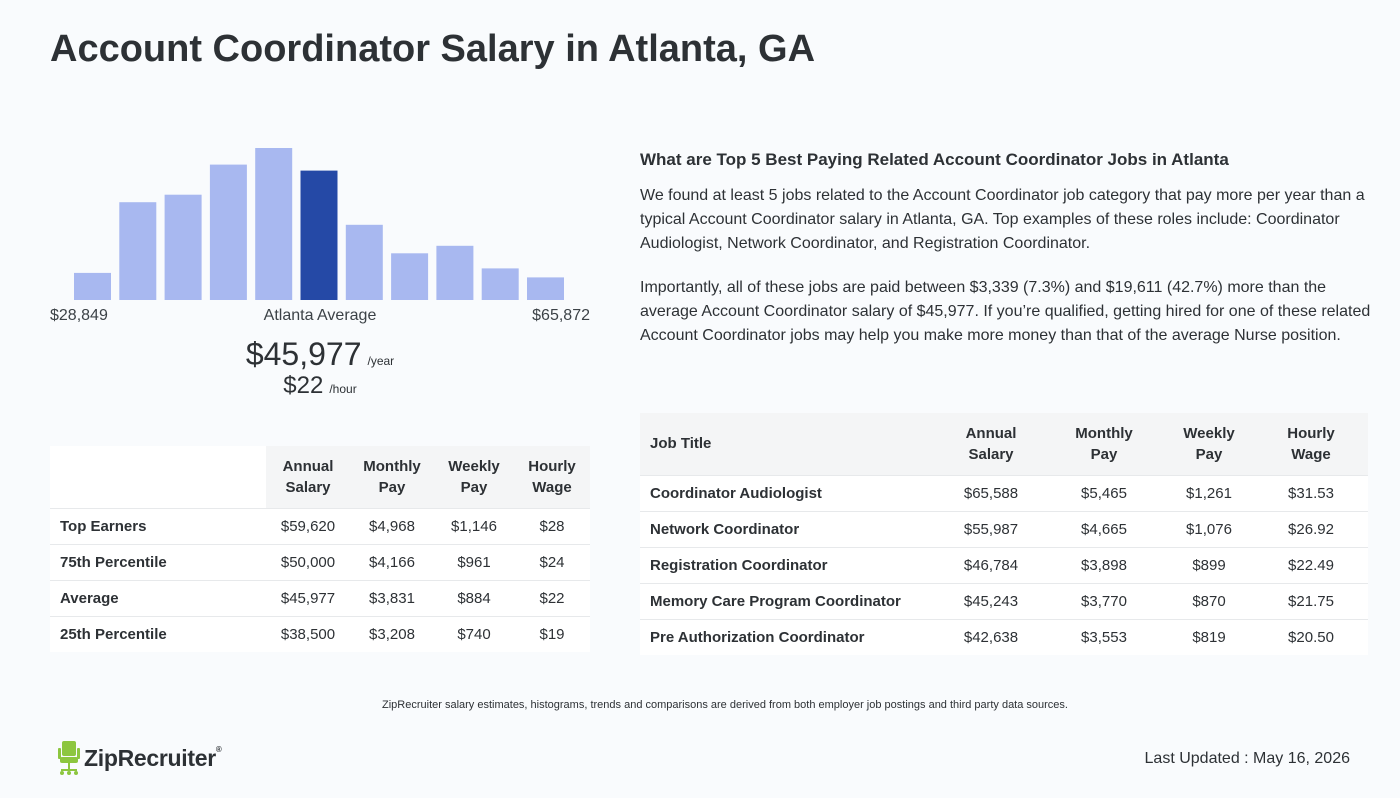 This screenshot has width=1400, height=798. I want to click on histogram-range: $28,849 Atlanta Average $65,872, so click(320, 317).